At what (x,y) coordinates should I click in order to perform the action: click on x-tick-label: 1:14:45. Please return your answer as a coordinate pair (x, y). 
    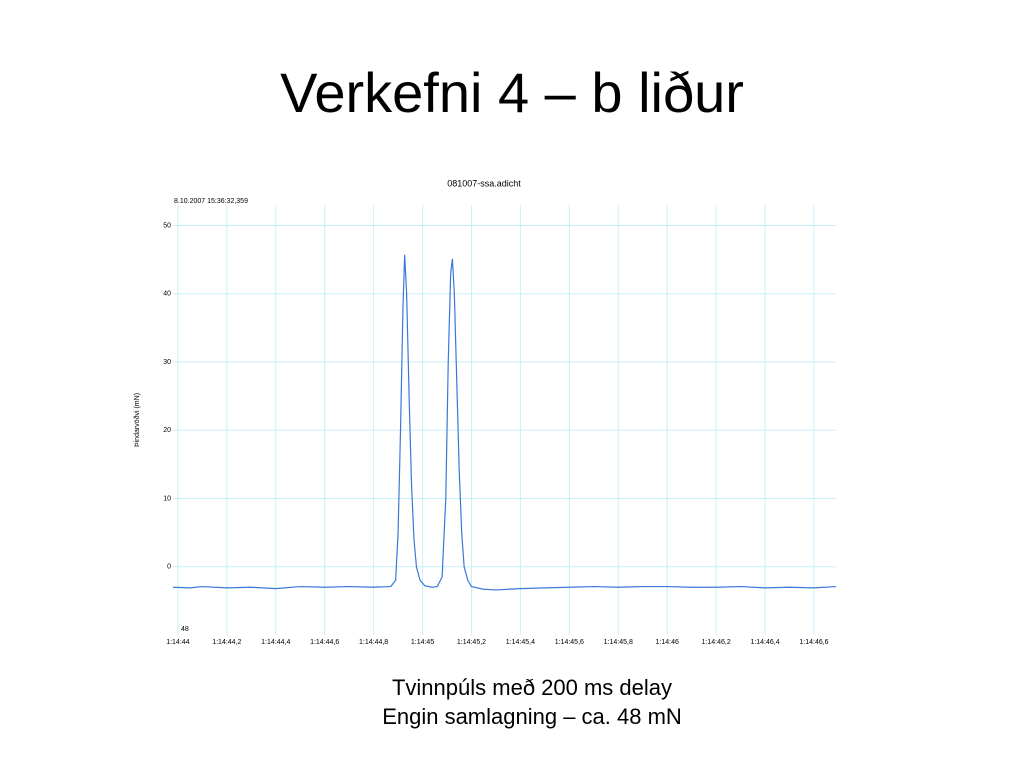
    Looking at the image, I should click on (422, 642).